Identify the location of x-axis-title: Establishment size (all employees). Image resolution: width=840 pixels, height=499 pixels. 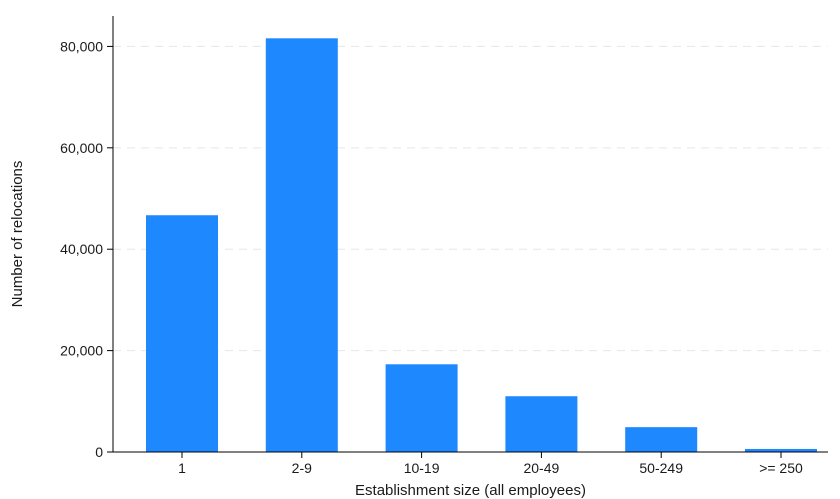
(470, 490).